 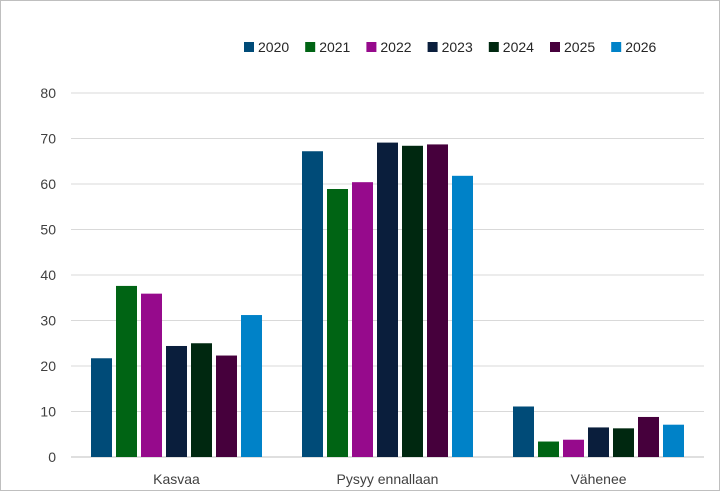 I want to click on bar-2022-pysyy-ennallaan, so click(x=362, y=319).